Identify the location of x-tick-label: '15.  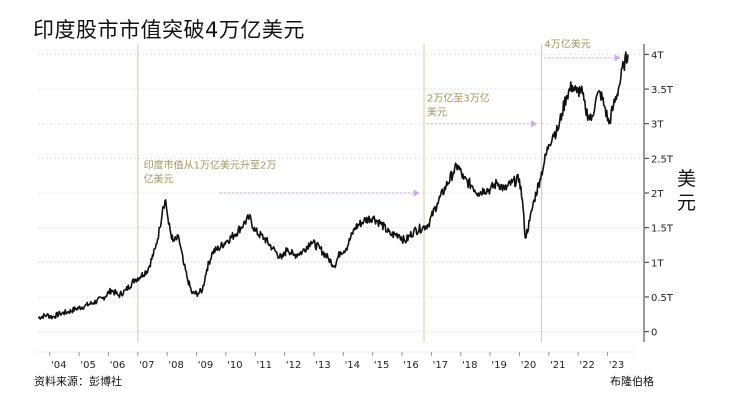
(381, 365).